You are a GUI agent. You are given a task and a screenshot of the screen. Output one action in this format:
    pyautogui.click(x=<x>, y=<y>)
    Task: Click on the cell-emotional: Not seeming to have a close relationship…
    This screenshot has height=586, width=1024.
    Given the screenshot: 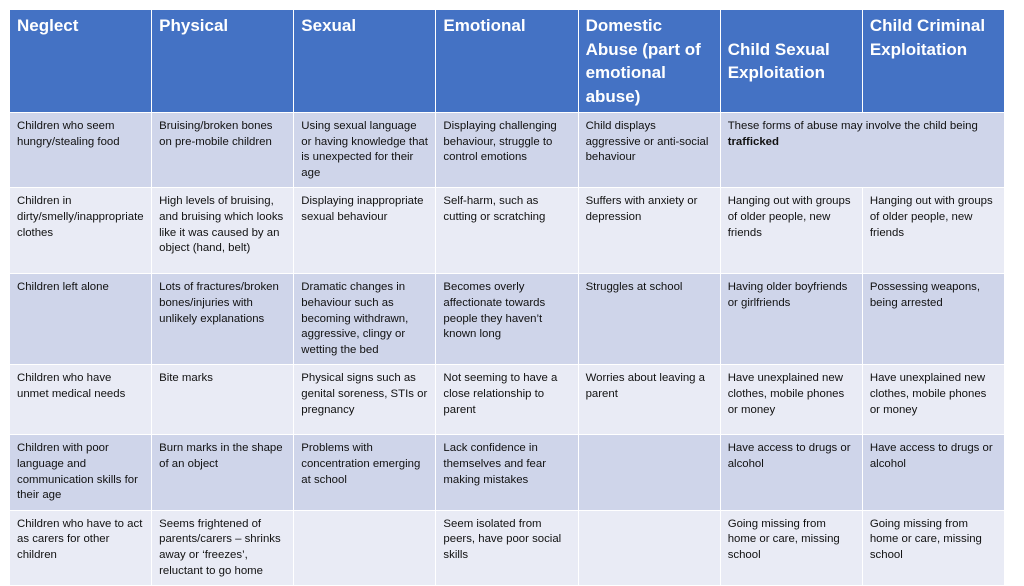 What is the action you would take?
    pyautogui.click(x=507, y=400)
    